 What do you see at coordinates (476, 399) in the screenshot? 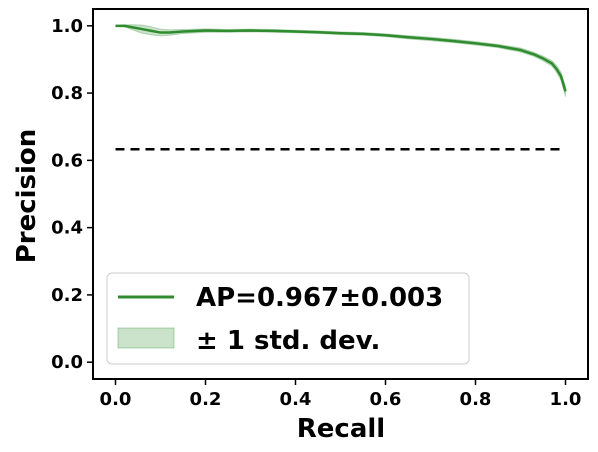
I see `x-tick-label: 0.8` at bounding box center [476, 399].